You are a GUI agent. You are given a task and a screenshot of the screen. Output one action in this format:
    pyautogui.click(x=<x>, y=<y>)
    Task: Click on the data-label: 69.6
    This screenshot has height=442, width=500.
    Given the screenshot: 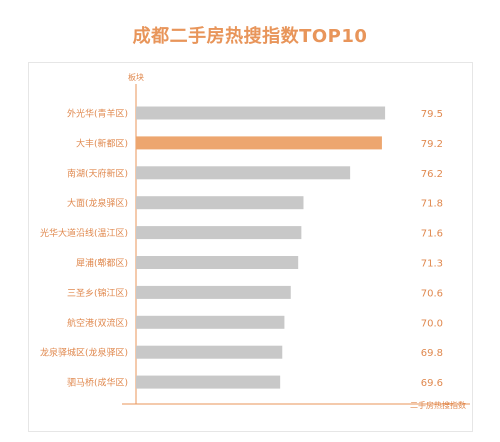 What is the action you would take?
    pyautogui.click(x=432, y=383)
    